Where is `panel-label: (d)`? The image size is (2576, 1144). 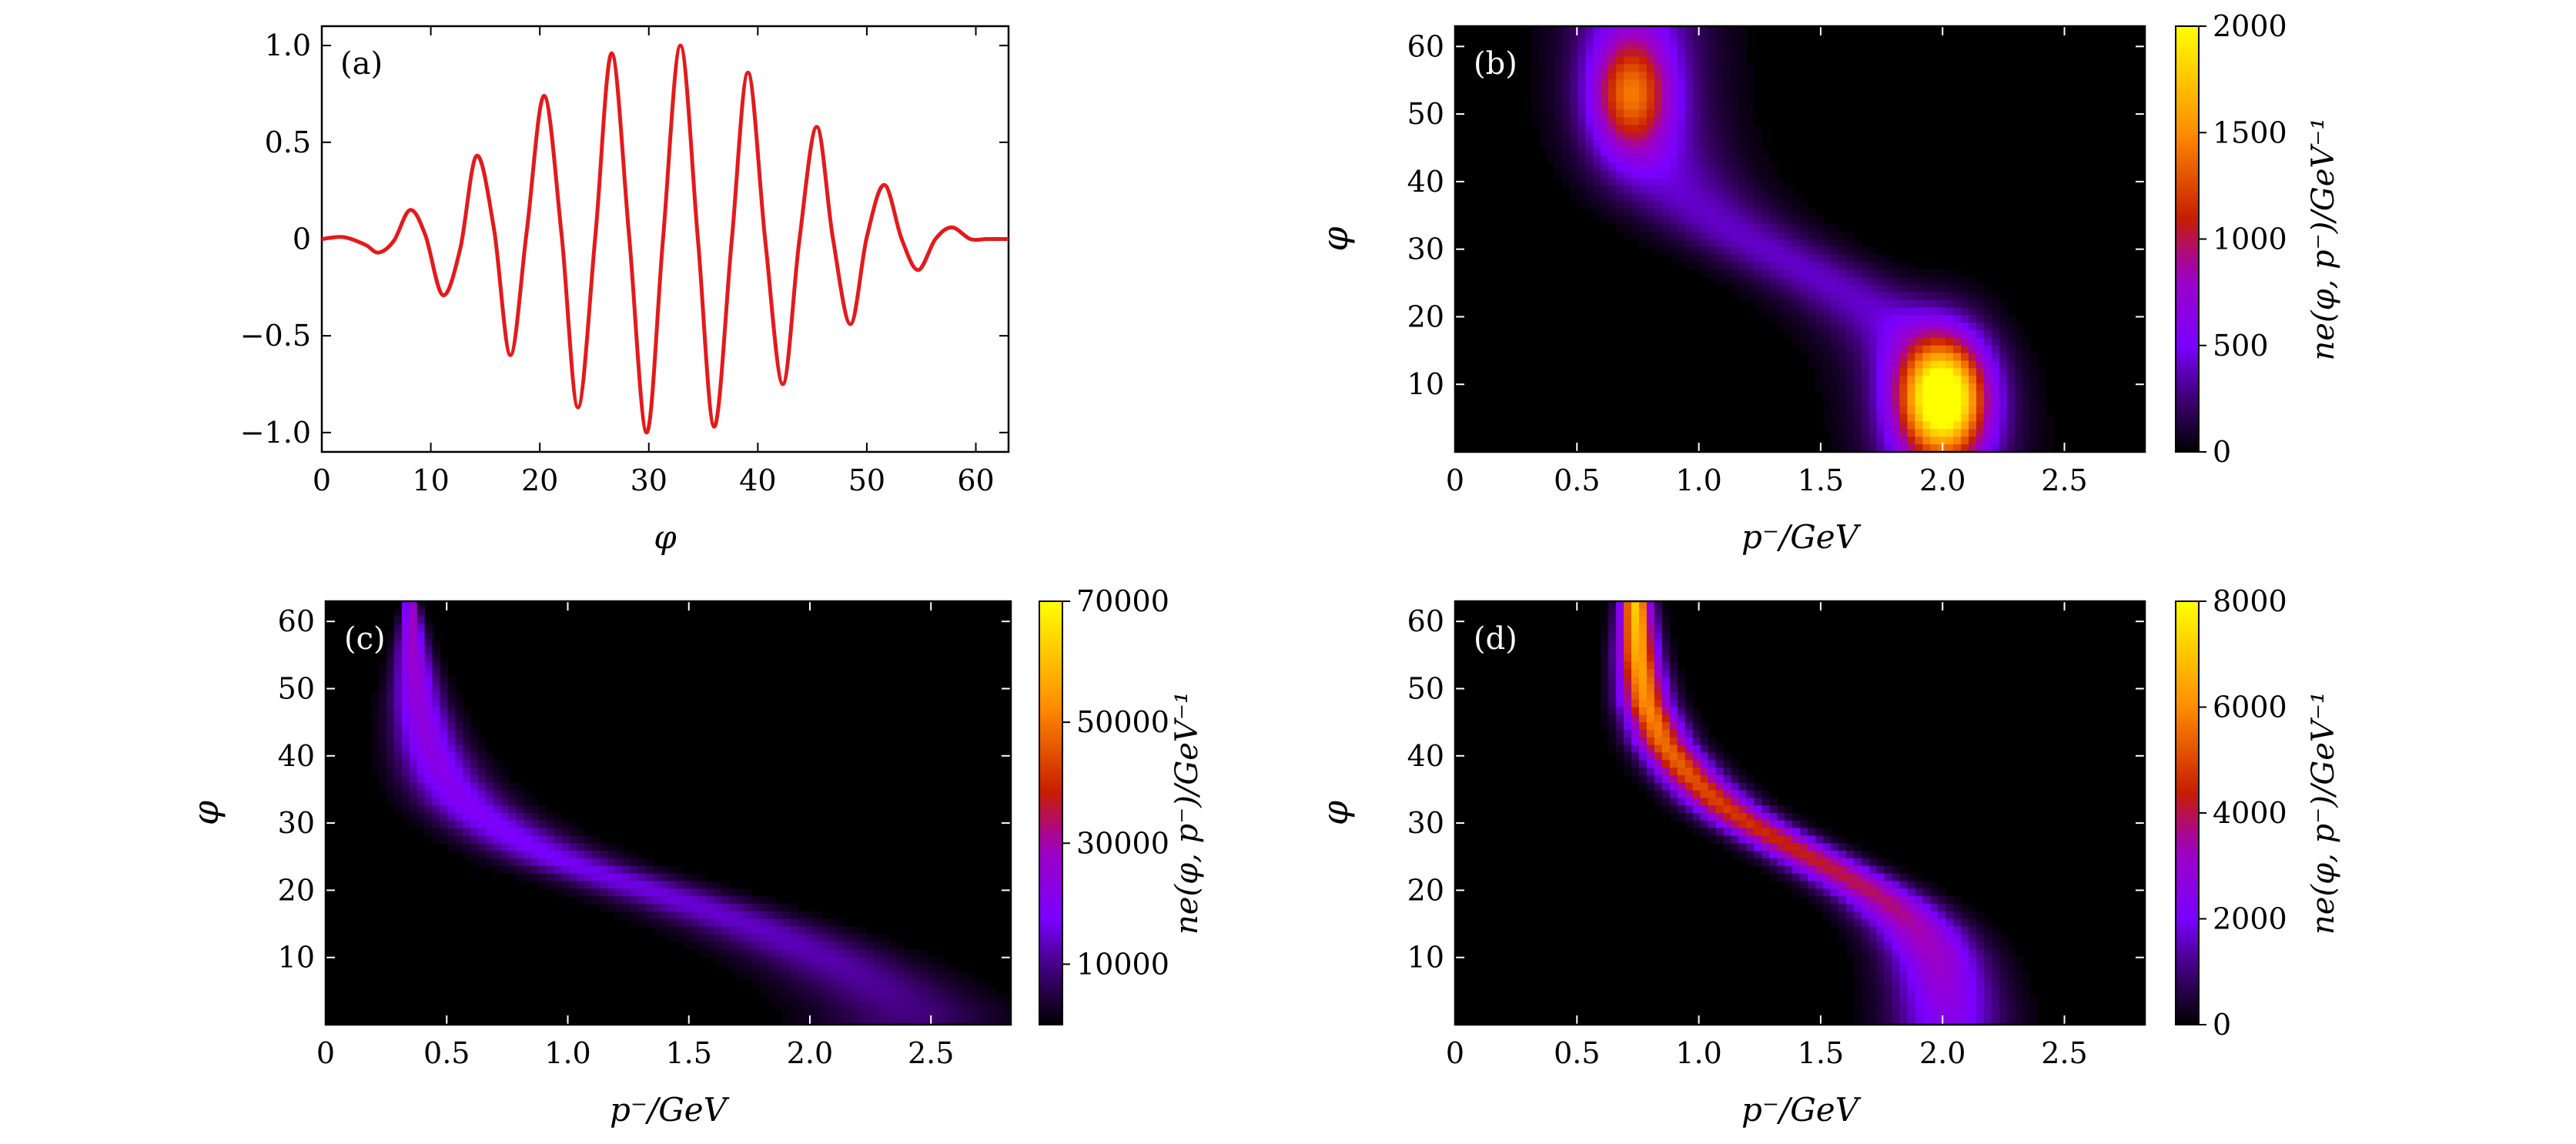 panel-label: (d) is located at coordinates (1495, 639).